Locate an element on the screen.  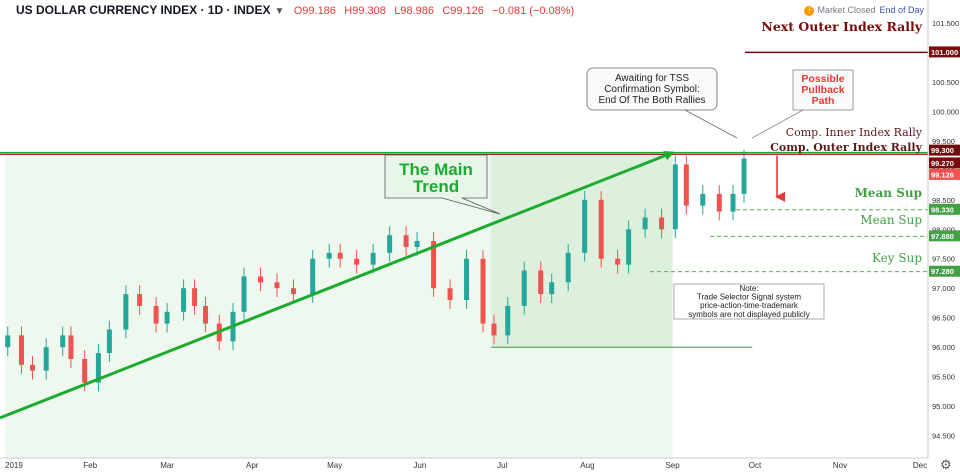
price-tag-label: 98.330 is located at coordinates (942, 209).